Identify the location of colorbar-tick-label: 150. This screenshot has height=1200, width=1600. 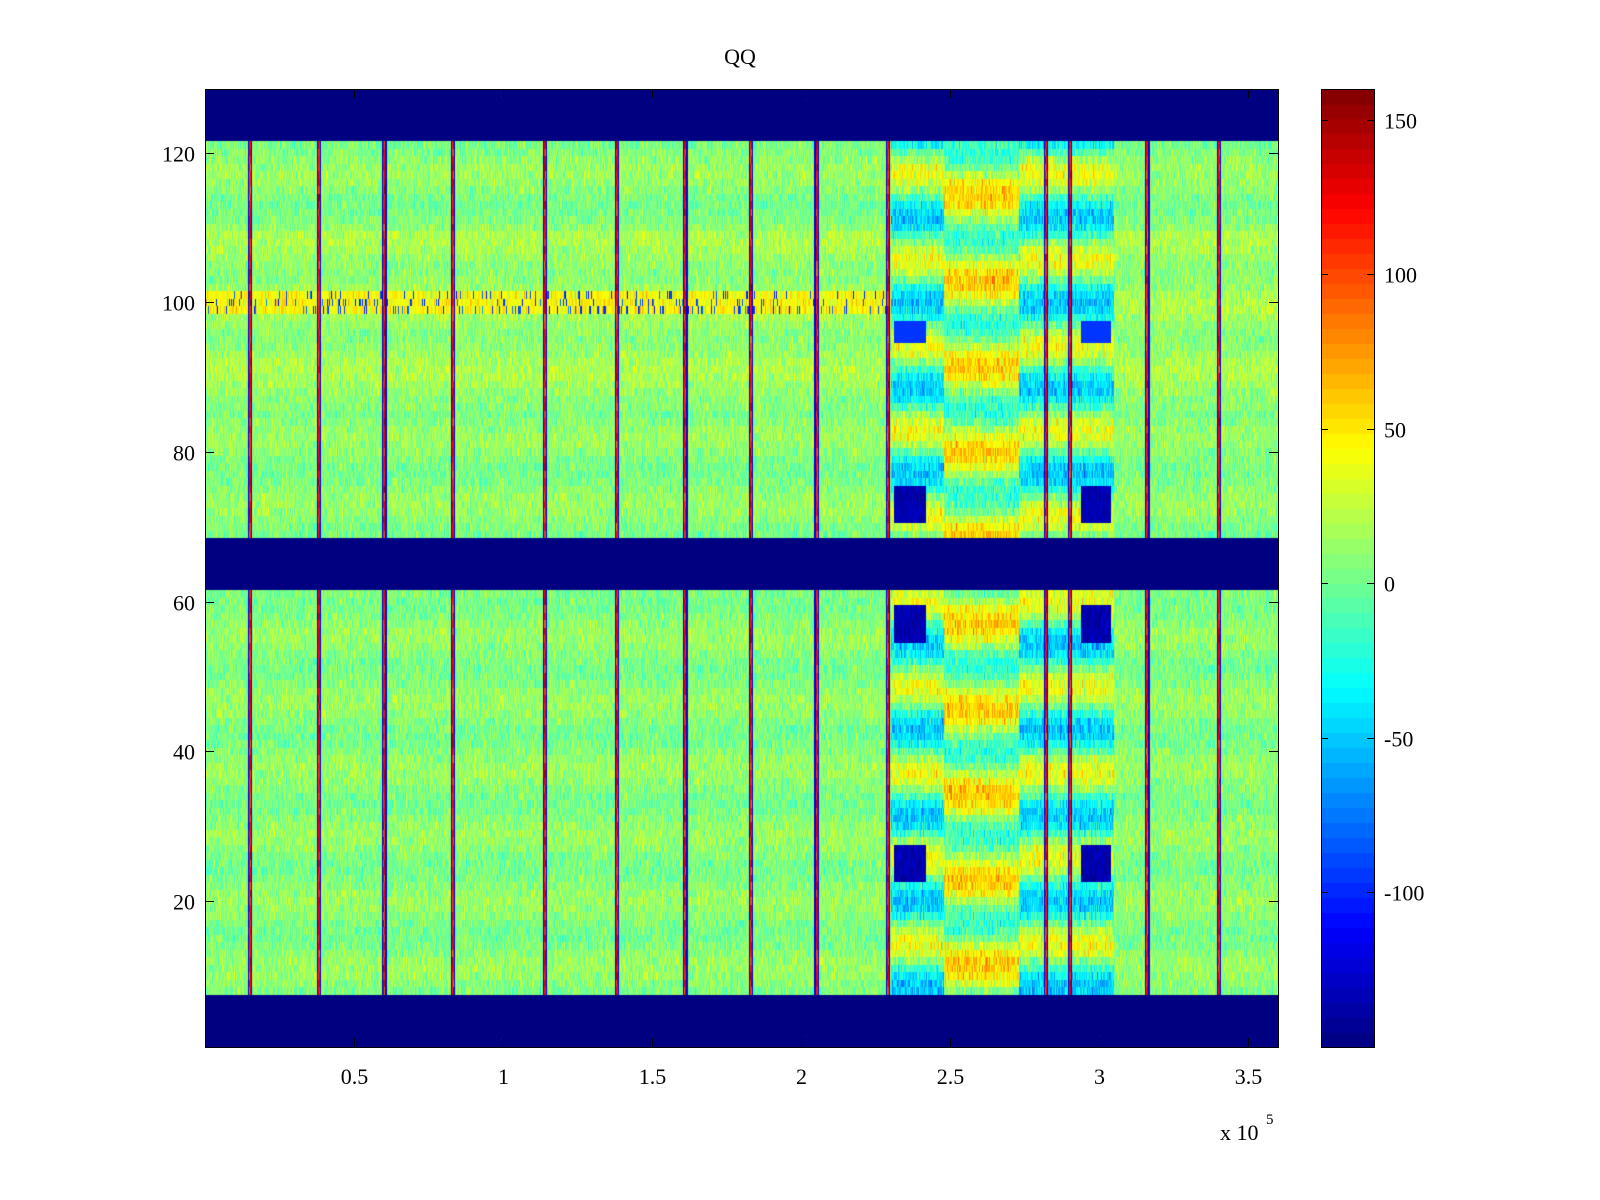
(1400, 121).